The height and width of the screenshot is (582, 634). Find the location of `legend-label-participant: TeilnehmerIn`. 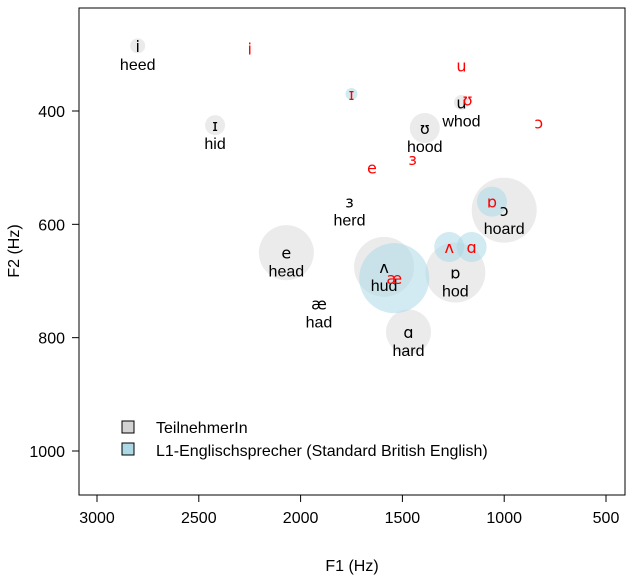

legend-label-participant: TeilnehmerIn is located at coordinates (202, 428).